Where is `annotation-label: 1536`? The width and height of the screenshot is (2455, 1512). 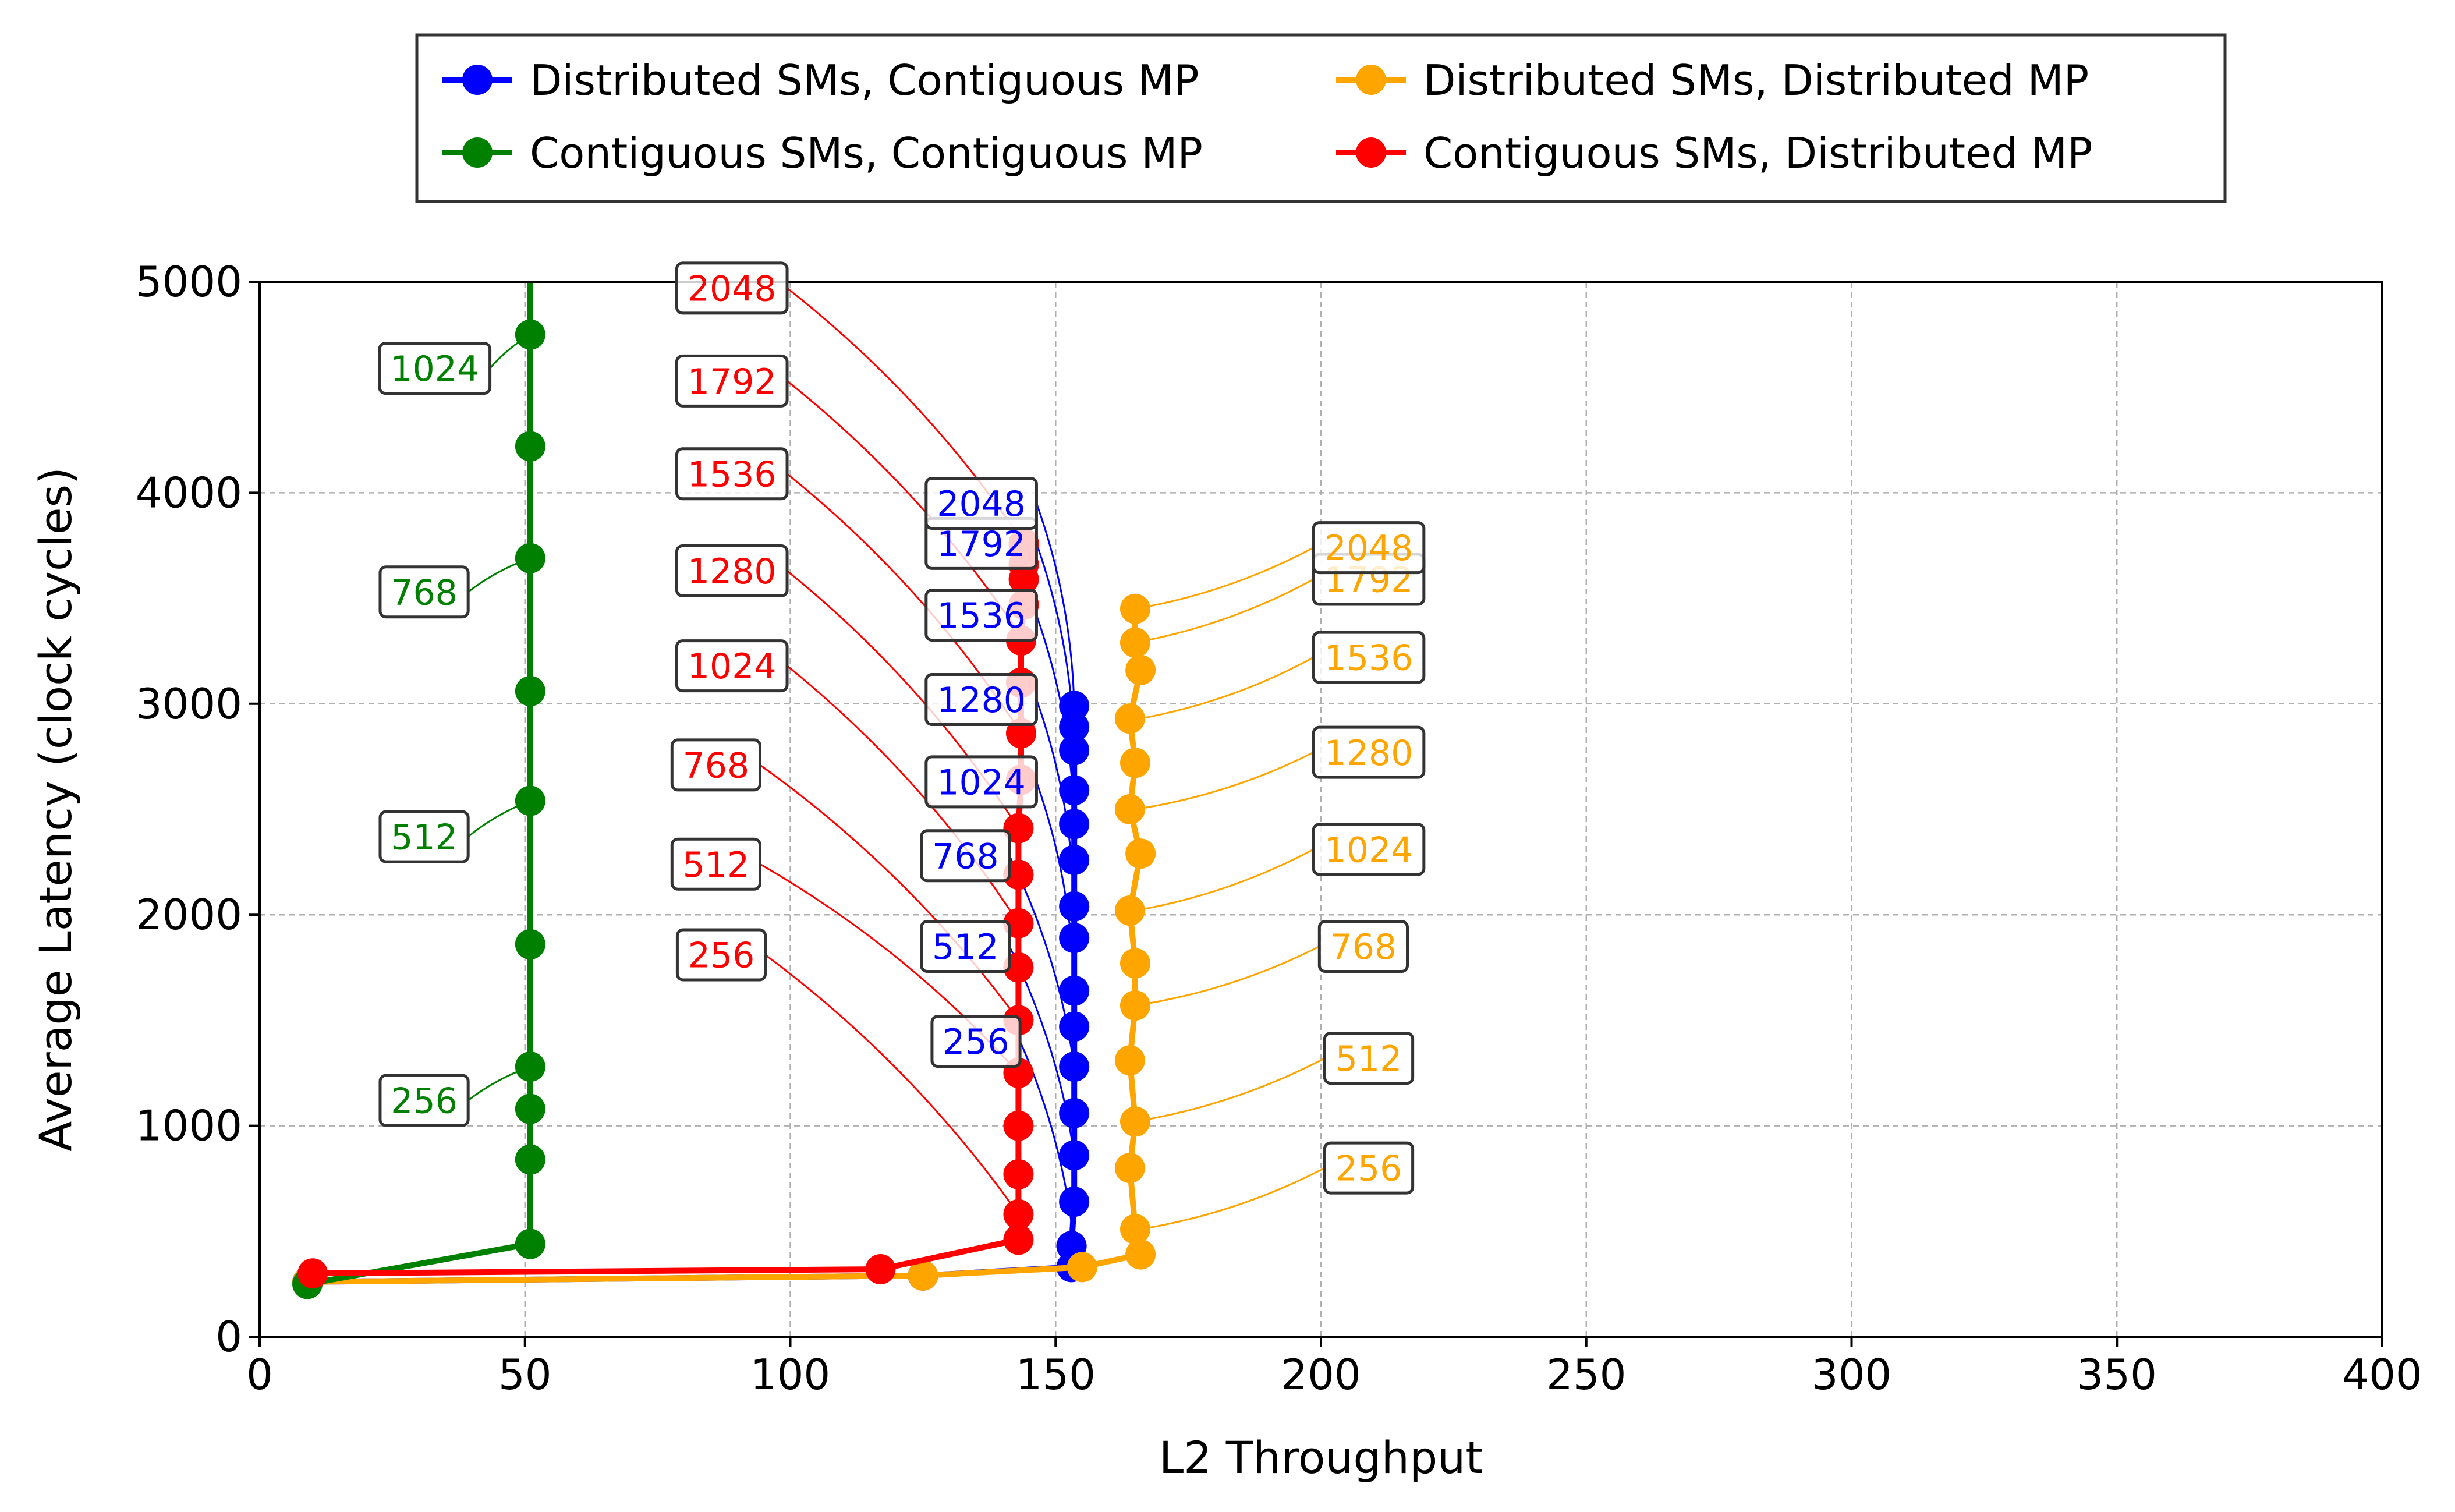 annotation-label: 1536 is located at coordinates (981, 616).